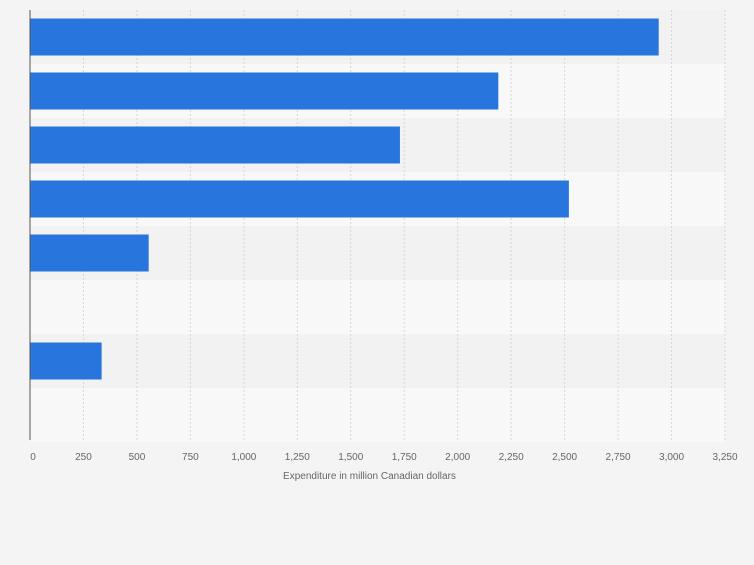  What do you see at coordinates (83, 457) in the screenshot?
I see `x-tick-label: 250` at bounding box center [83, 457].